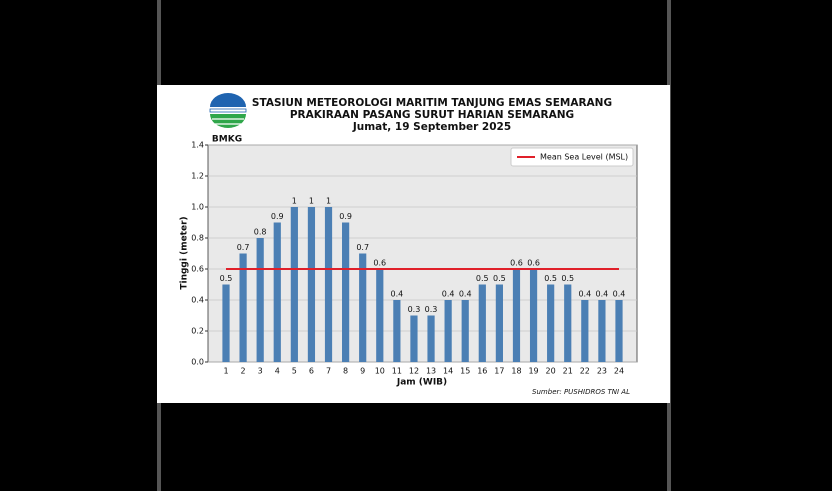 Image resolution: width=832 pixels, height=491 pixels. Describe the element at coordinates (243, 371) in the screenshot. I see `x-tick-label: 2` at that location.